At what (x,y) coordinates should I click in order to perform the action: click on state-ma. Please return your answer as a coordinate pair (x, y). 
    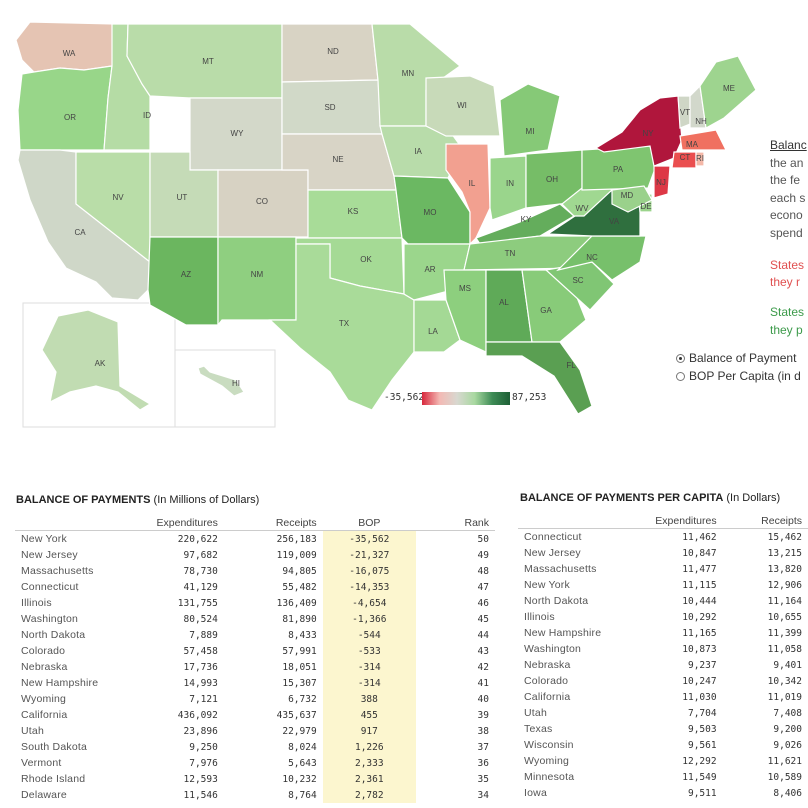
    Looking at the image, I should click on (703, 140).